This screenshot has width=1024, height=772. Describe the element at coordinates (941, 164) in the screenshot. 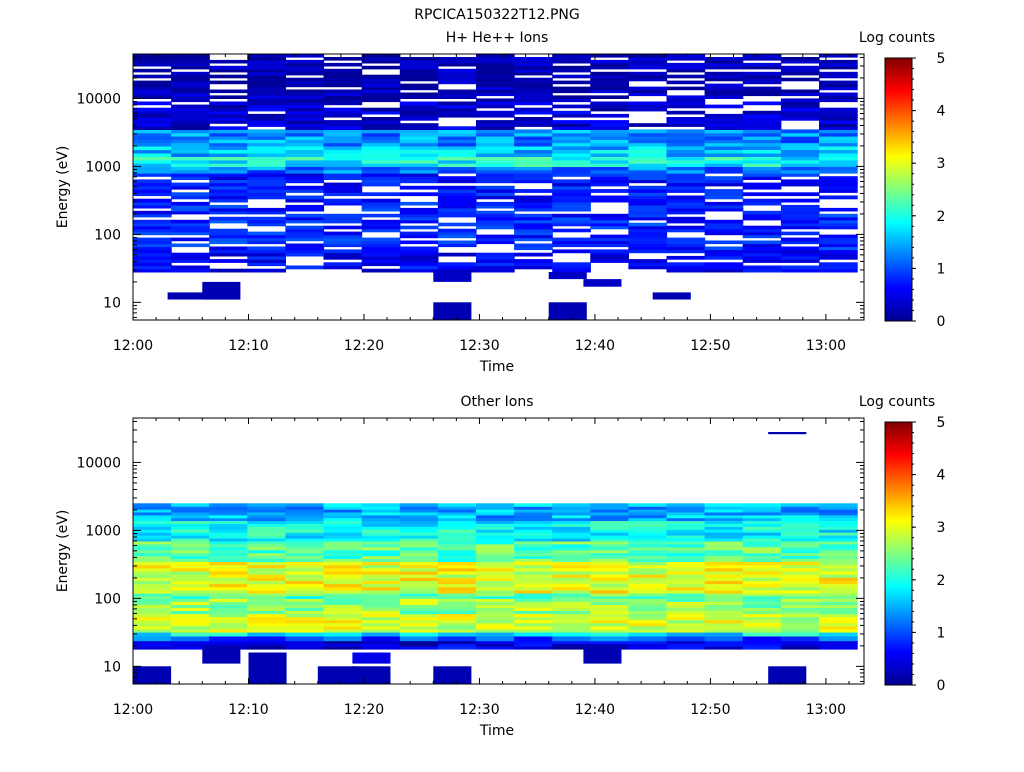

I see `colorbar-tick-label: 3` at that location.